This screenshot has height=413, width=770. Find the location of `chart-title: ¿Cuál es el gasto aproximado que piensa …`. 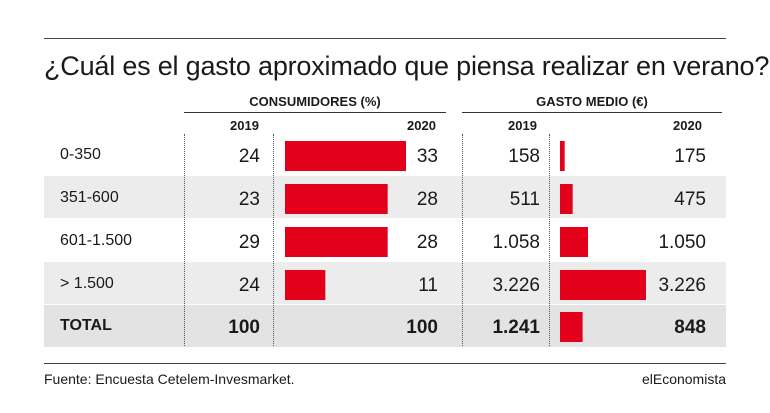

chart-title: ¿Cuál es el gasto aproximado que piensa … is located at coordinates (407, 66).